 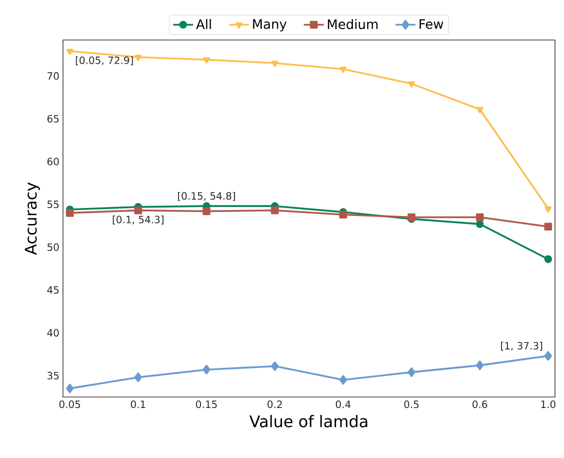 I want to click on y-tick-label: 50, so click(x=53, y=247).